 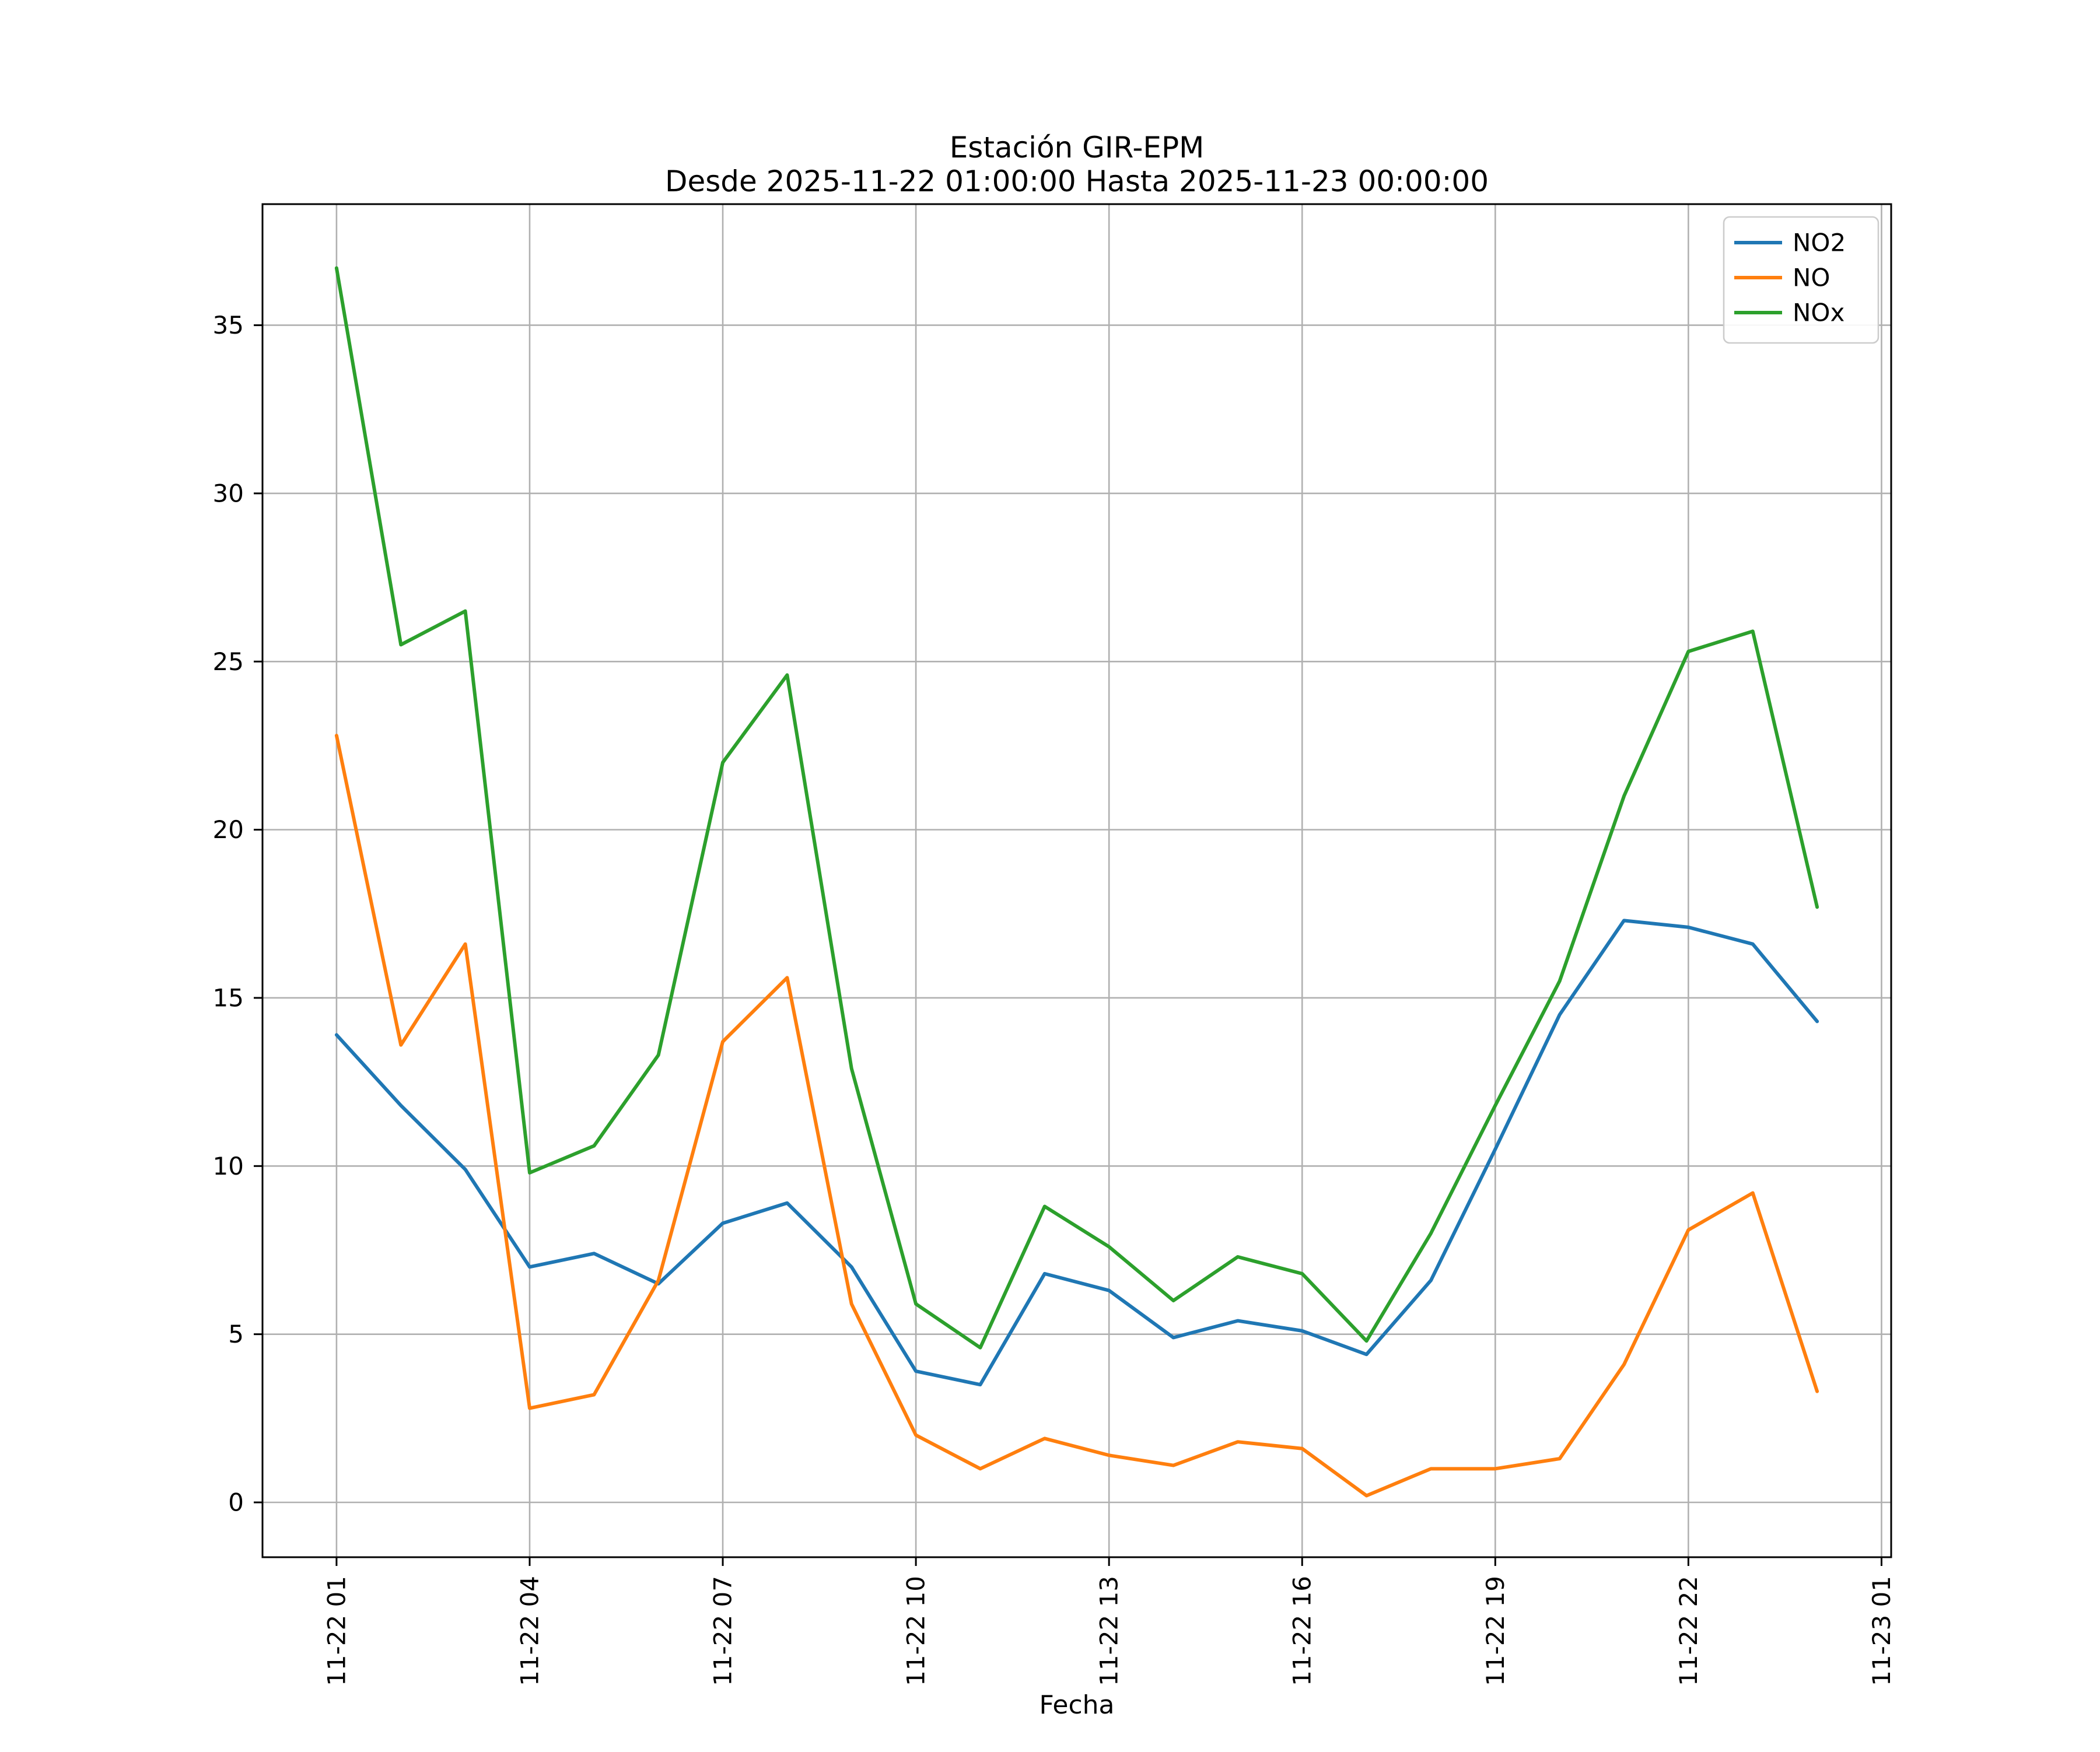 I want to click on y-tick-label: 10, so click(x=228, y=1166).